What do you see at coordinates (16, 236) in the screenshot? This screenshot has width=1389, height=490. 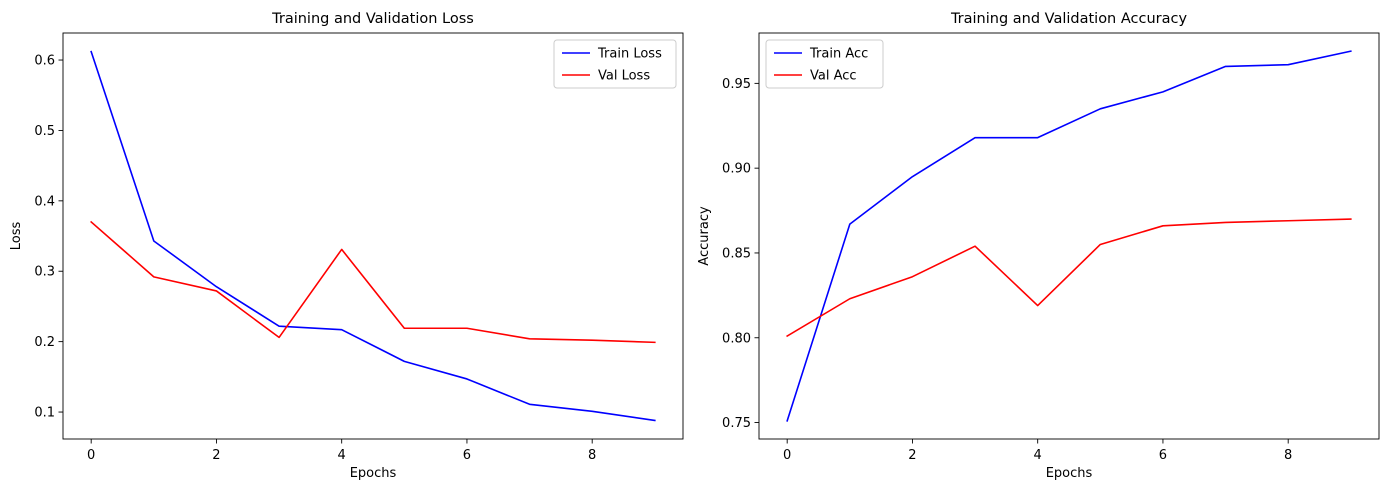 I see `y-axis-label: Loss` at bounding box center [16, 236].